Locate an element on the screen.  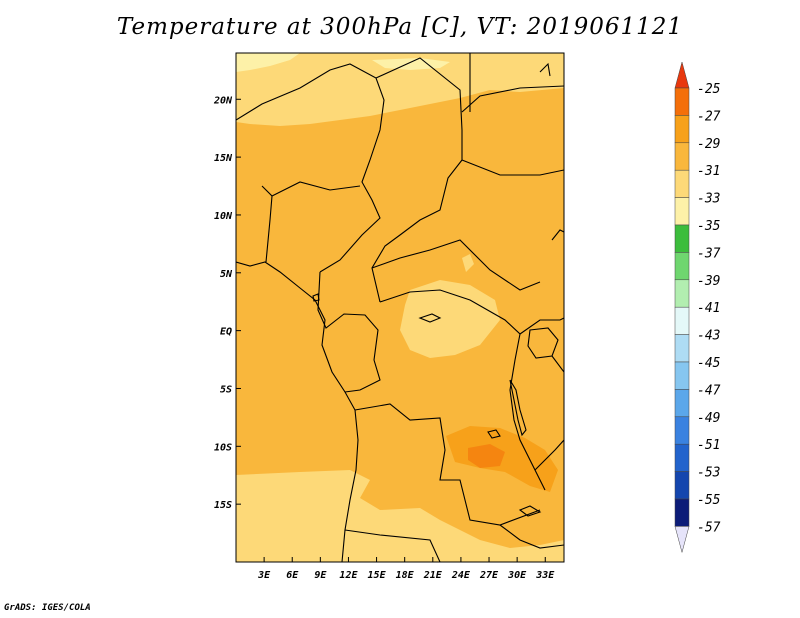
border-car is located at coordinates (456, 265).